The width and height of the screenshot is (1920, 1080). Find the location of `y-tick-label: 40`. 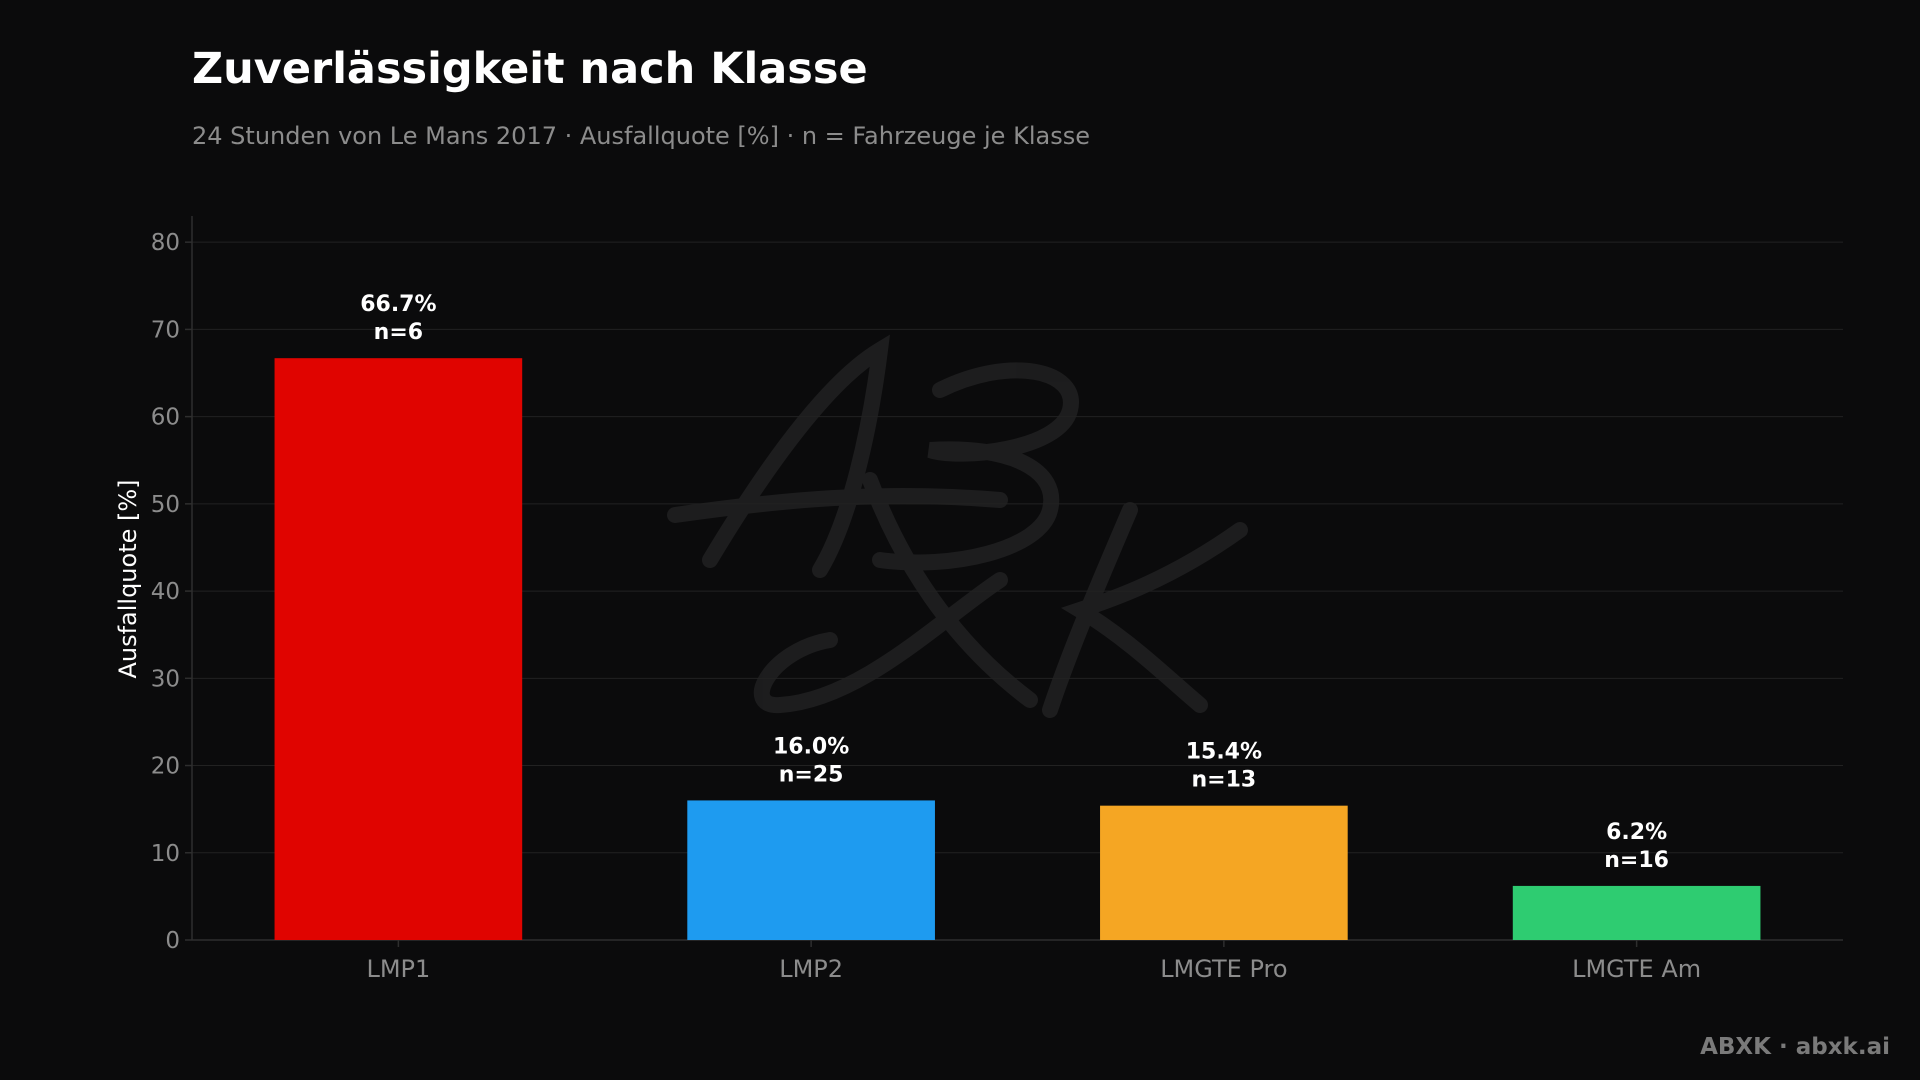

y-tick-label: 40 is located at coordinates (165, 592).